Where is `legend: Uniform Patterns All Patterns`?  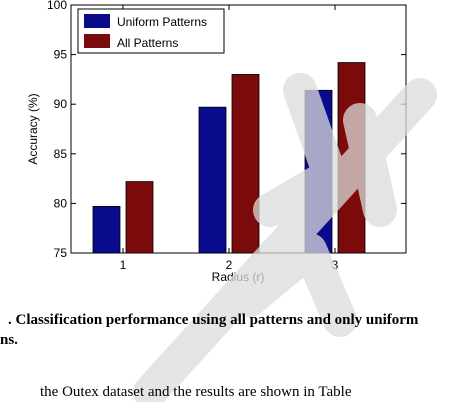 legend: Uniform Patterns All Patterns is located at coordinates (151, 31).